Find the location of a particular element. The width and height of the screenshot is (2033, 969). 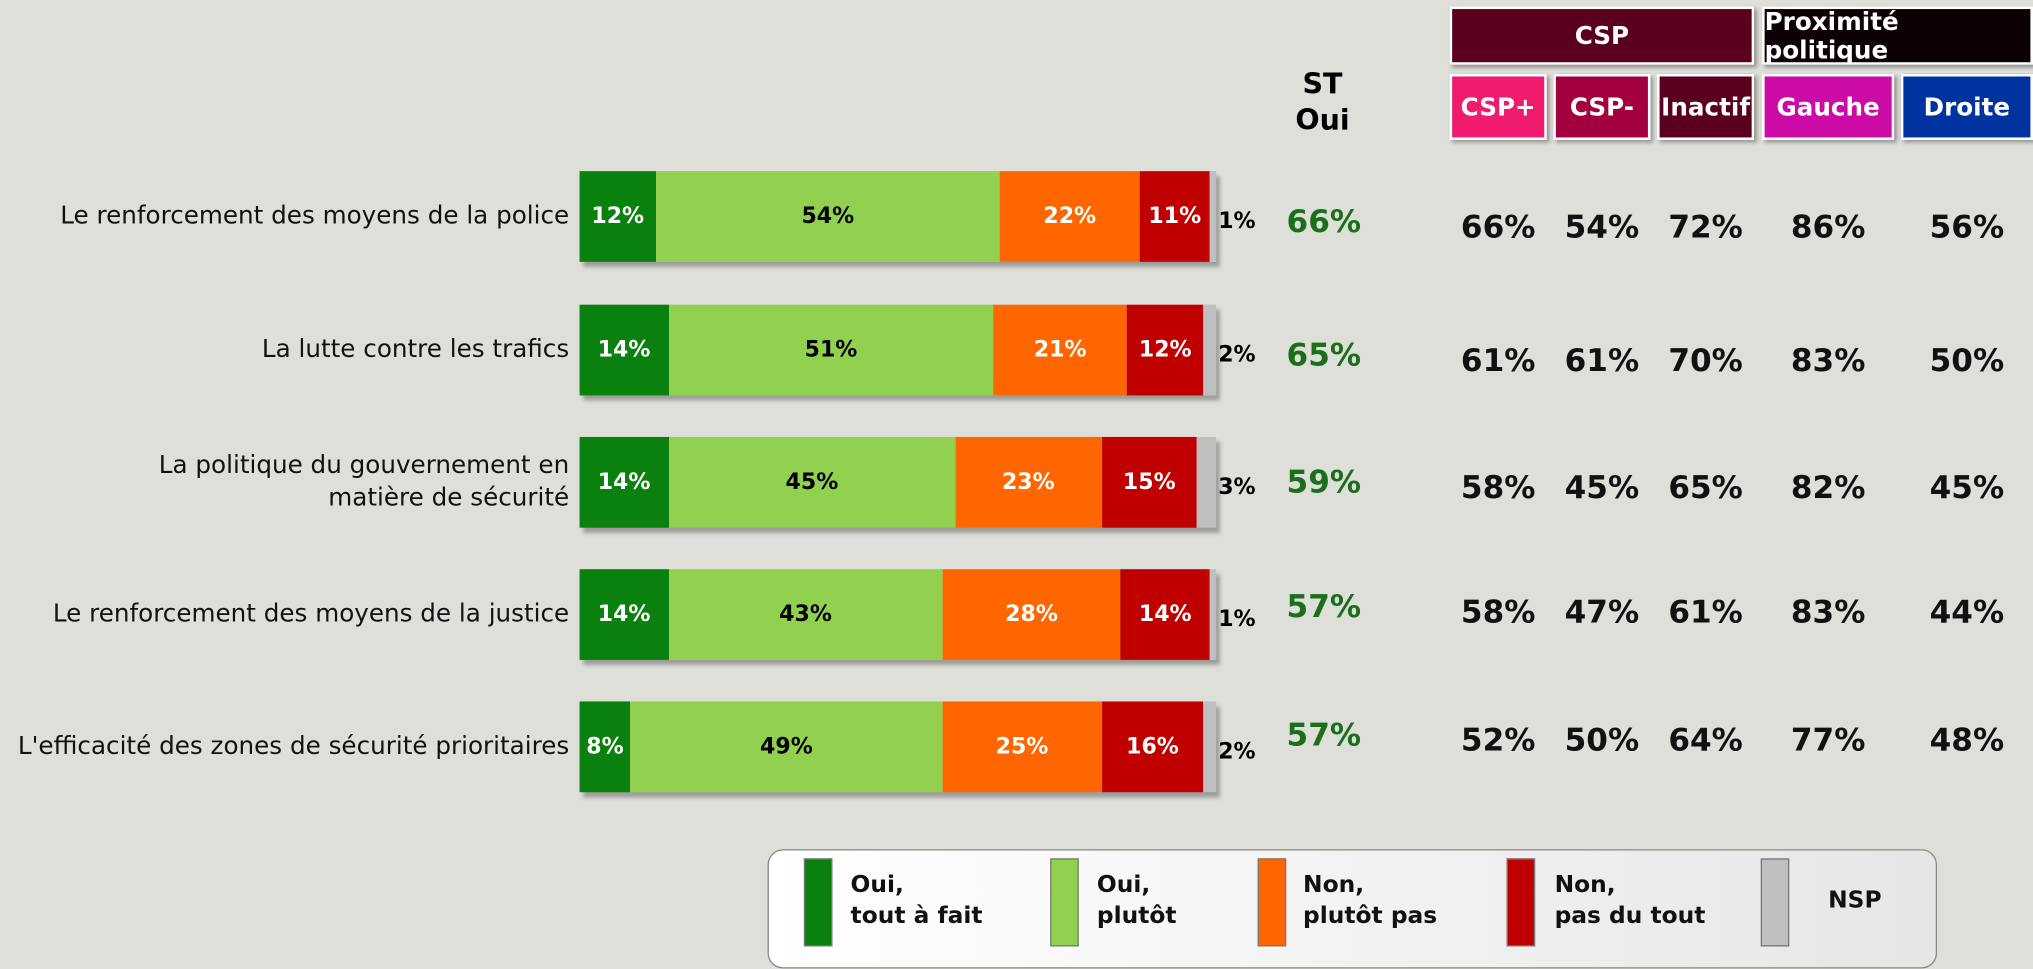

value-label: 54% is located at coordinates (828, 216).